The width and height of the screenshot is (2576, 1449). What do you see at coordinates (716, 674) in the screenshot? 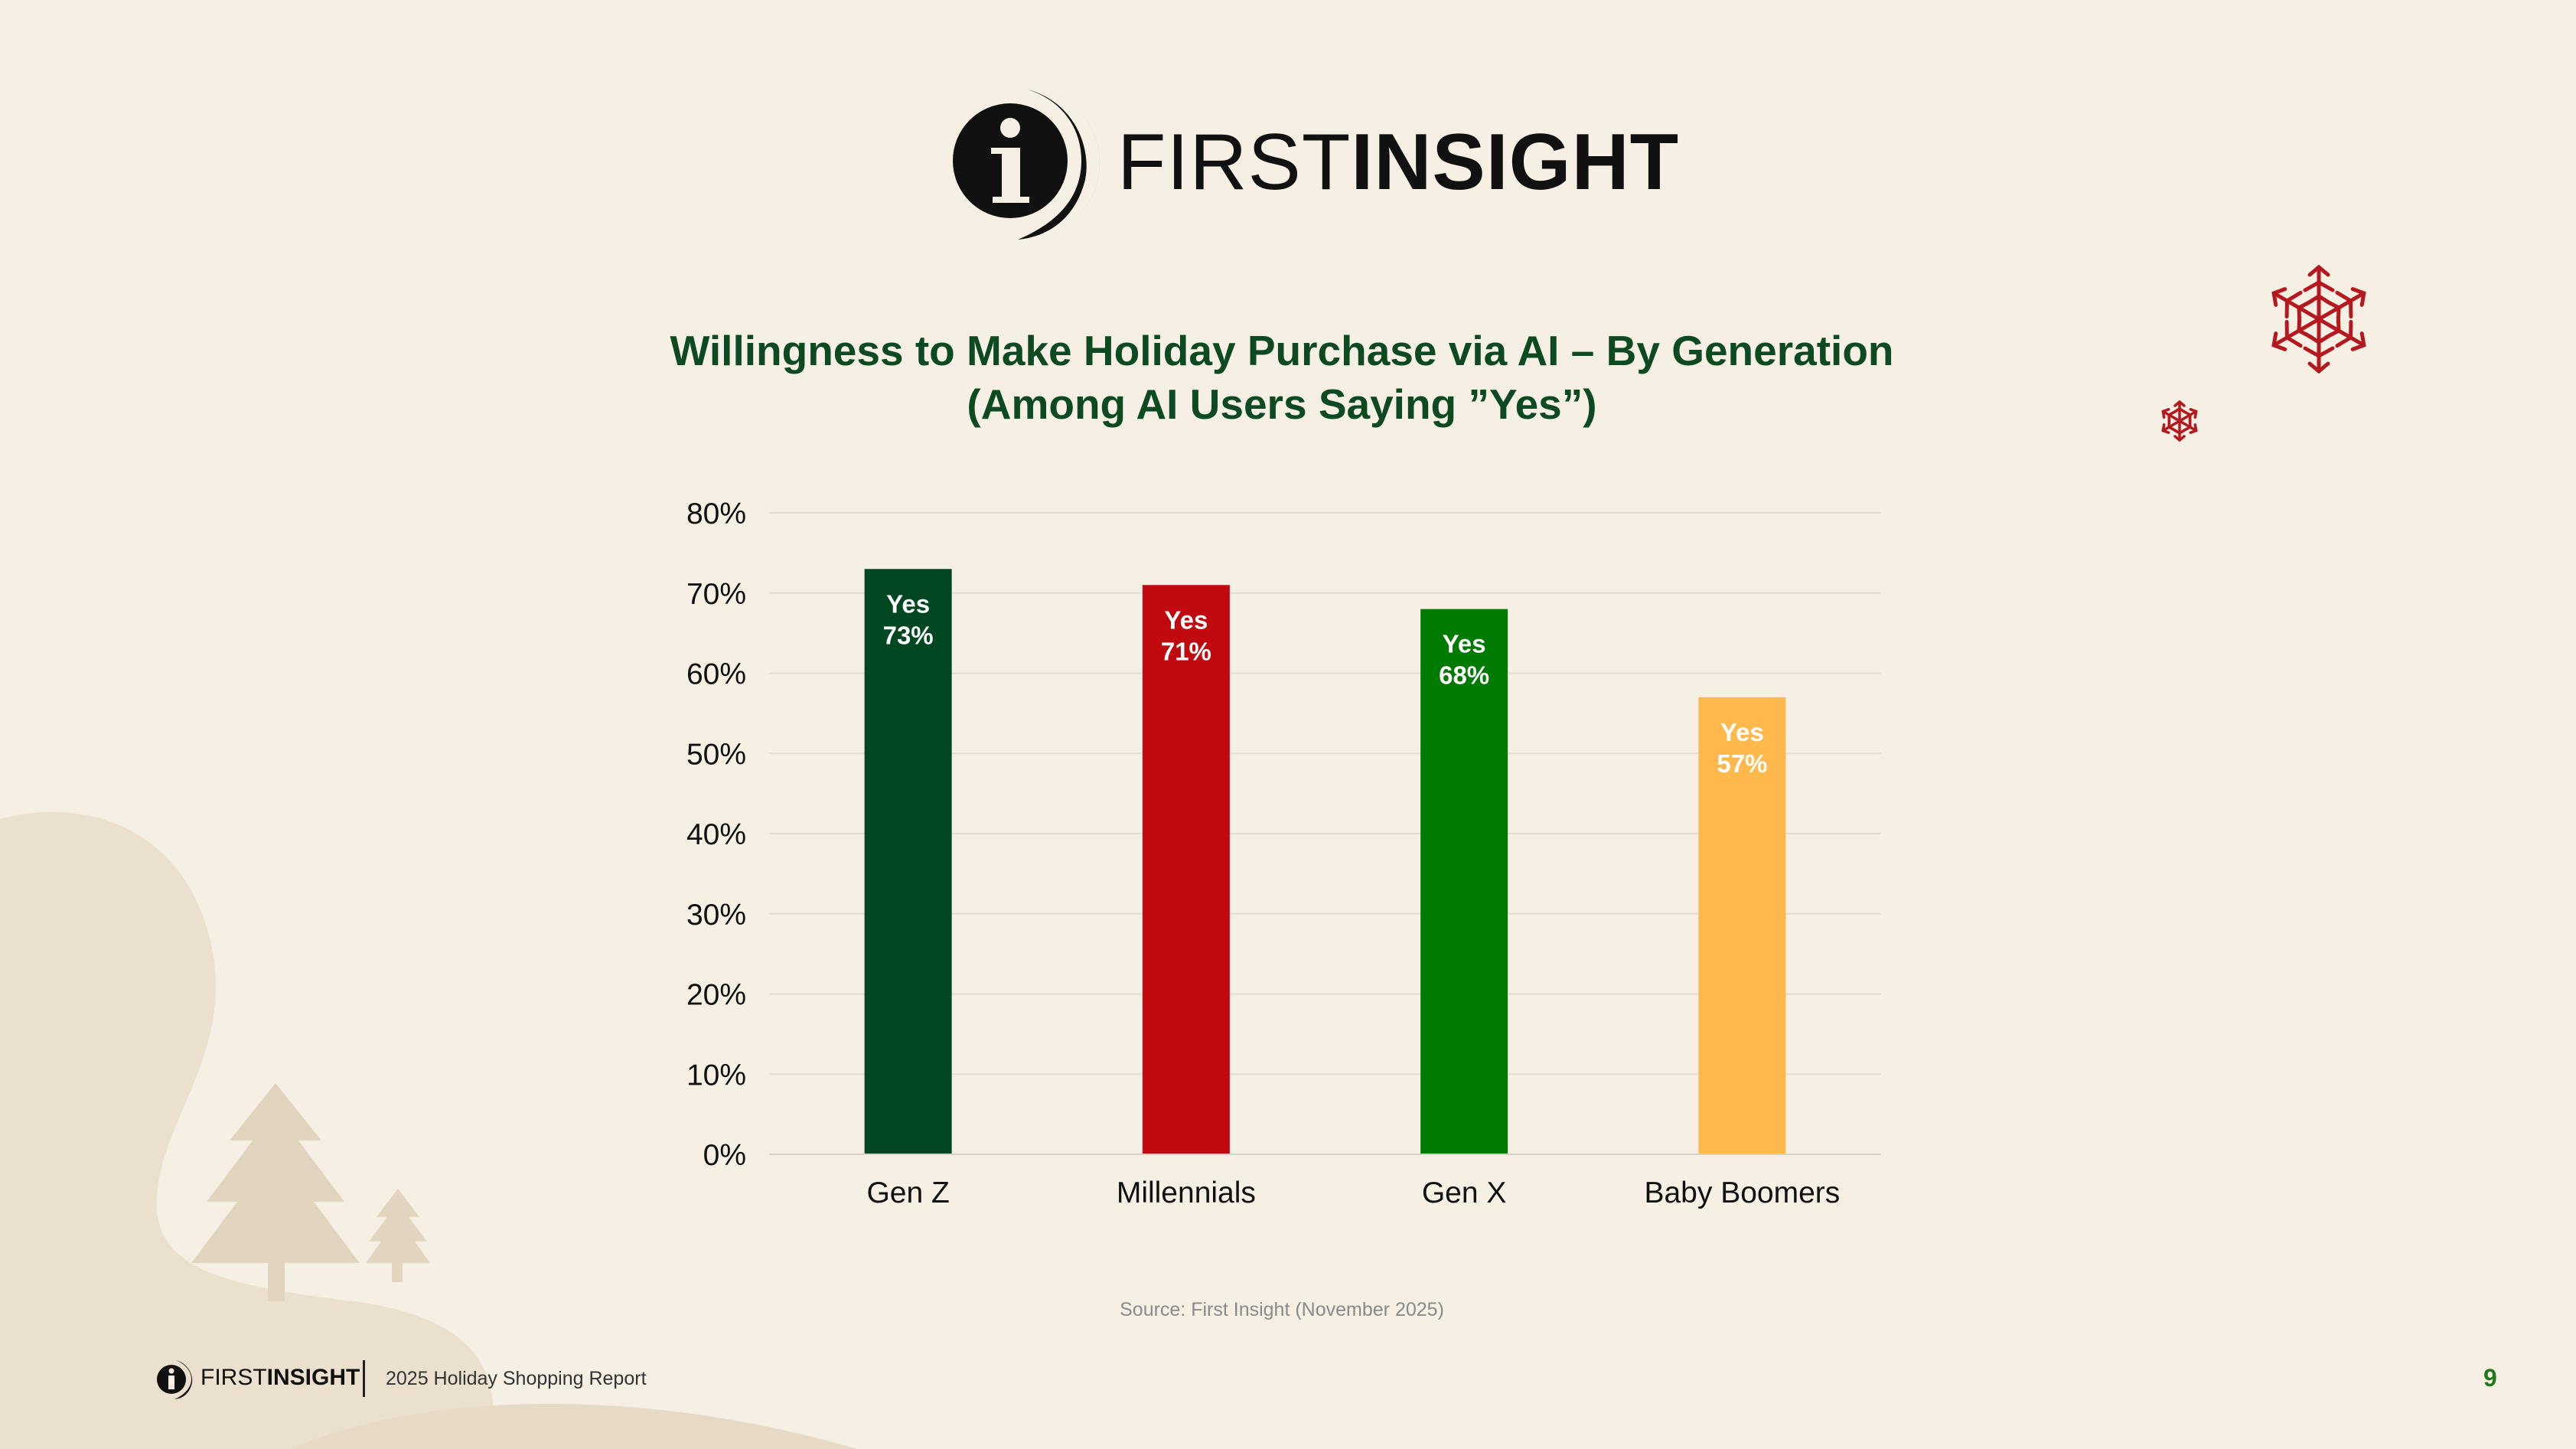
I see `y-tick-label: 60%` at bounding box center [716, 674].